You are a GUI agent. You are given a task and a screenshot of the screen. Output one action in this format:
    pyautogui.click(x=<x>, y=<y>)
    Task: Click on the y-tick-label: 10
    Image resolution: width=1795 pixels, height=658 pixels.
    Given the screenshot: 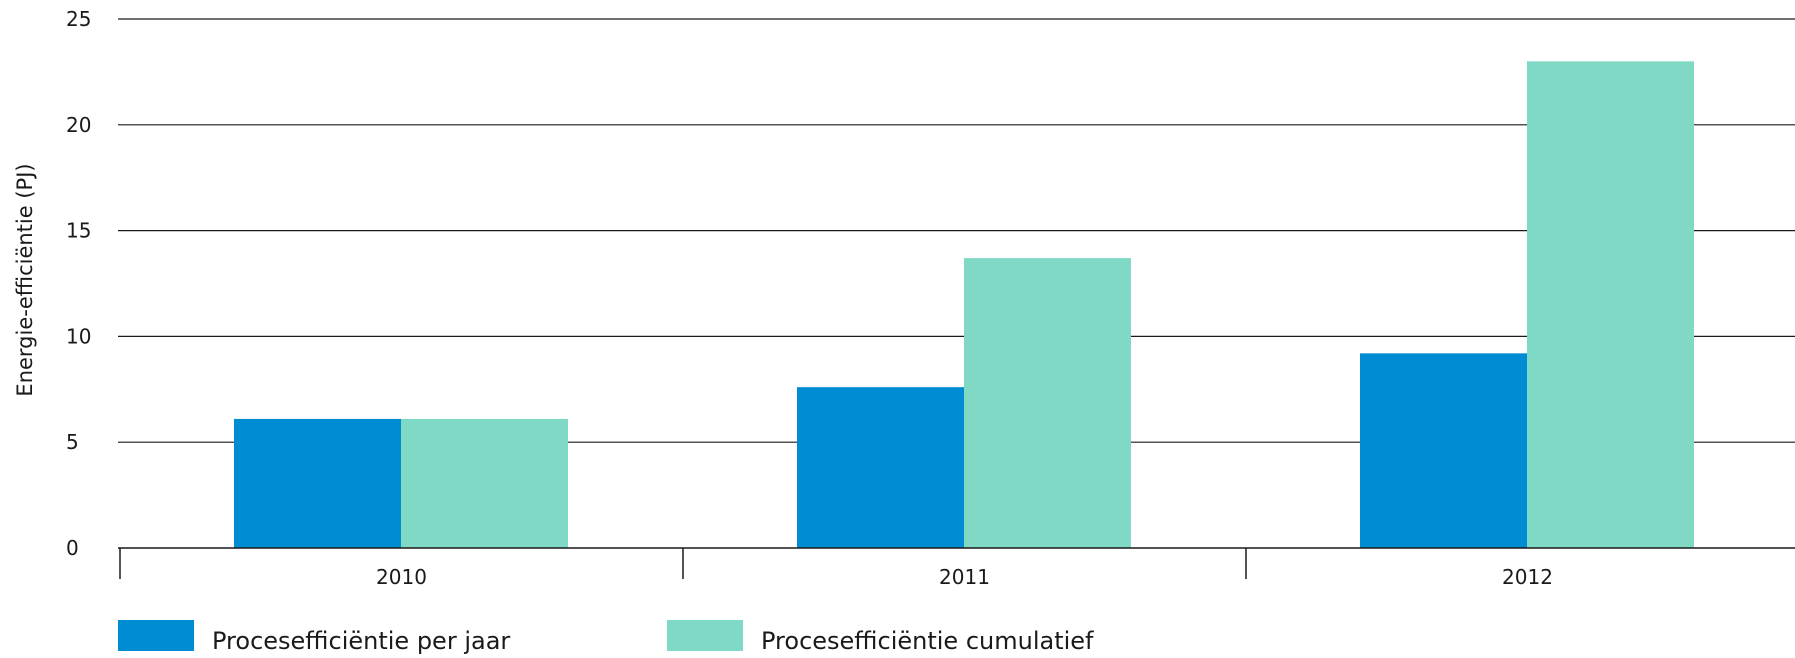 What is the action you would take?
    pyautogui.click(x=78, y=336)
    